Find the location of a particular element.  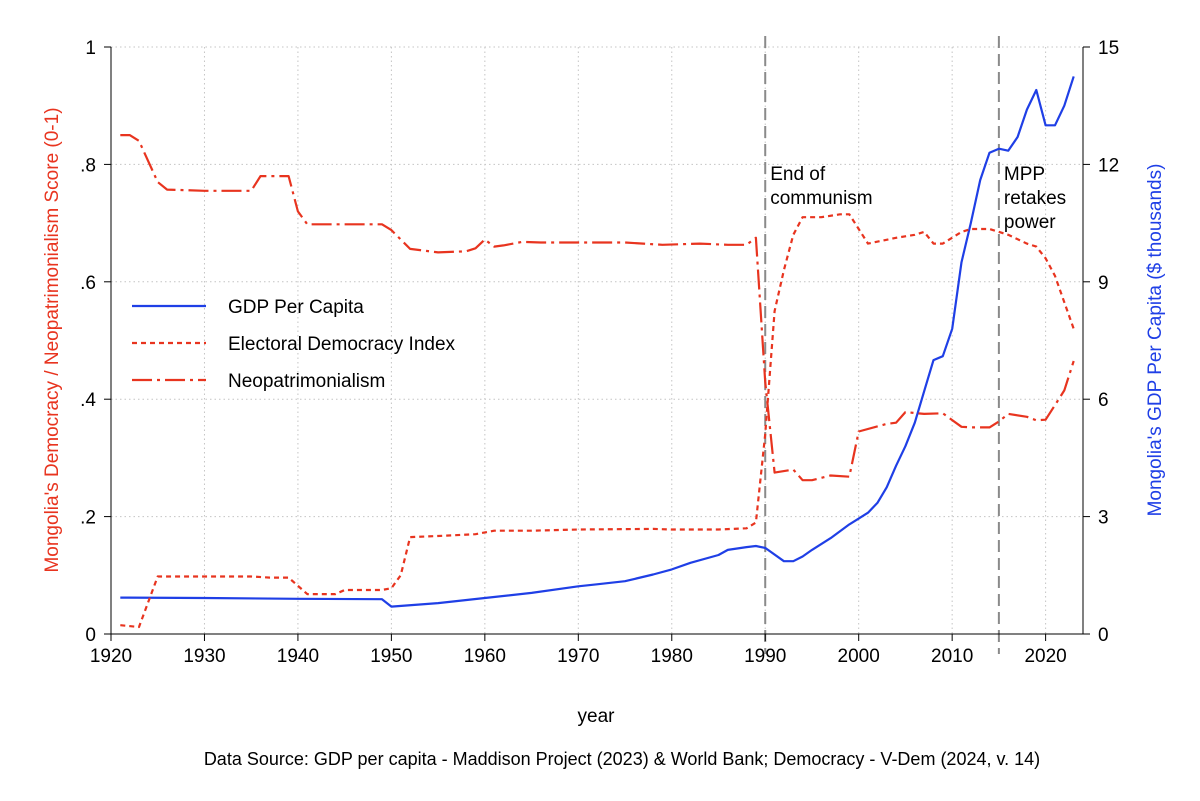

x-axis-label: year is located at coordinates (597, 716).